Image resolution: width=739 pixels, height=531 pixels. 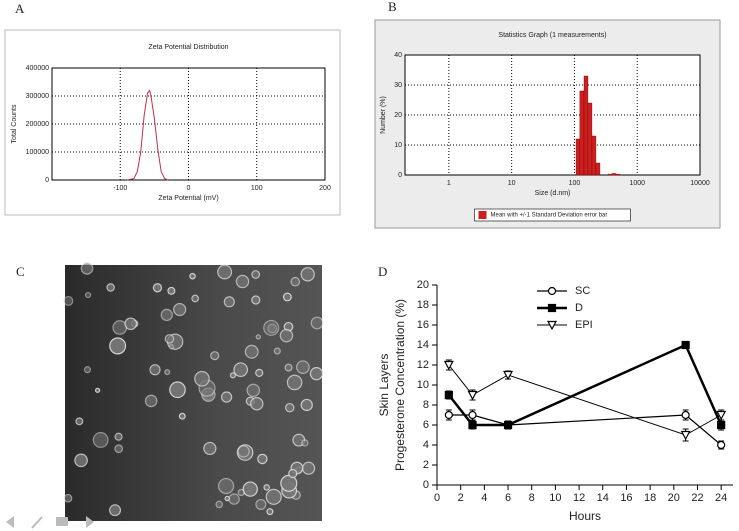 What do you see at coordinates (382, 271) in the screenshot?
I see `panel-label: D` at bounding box center [382, 271].